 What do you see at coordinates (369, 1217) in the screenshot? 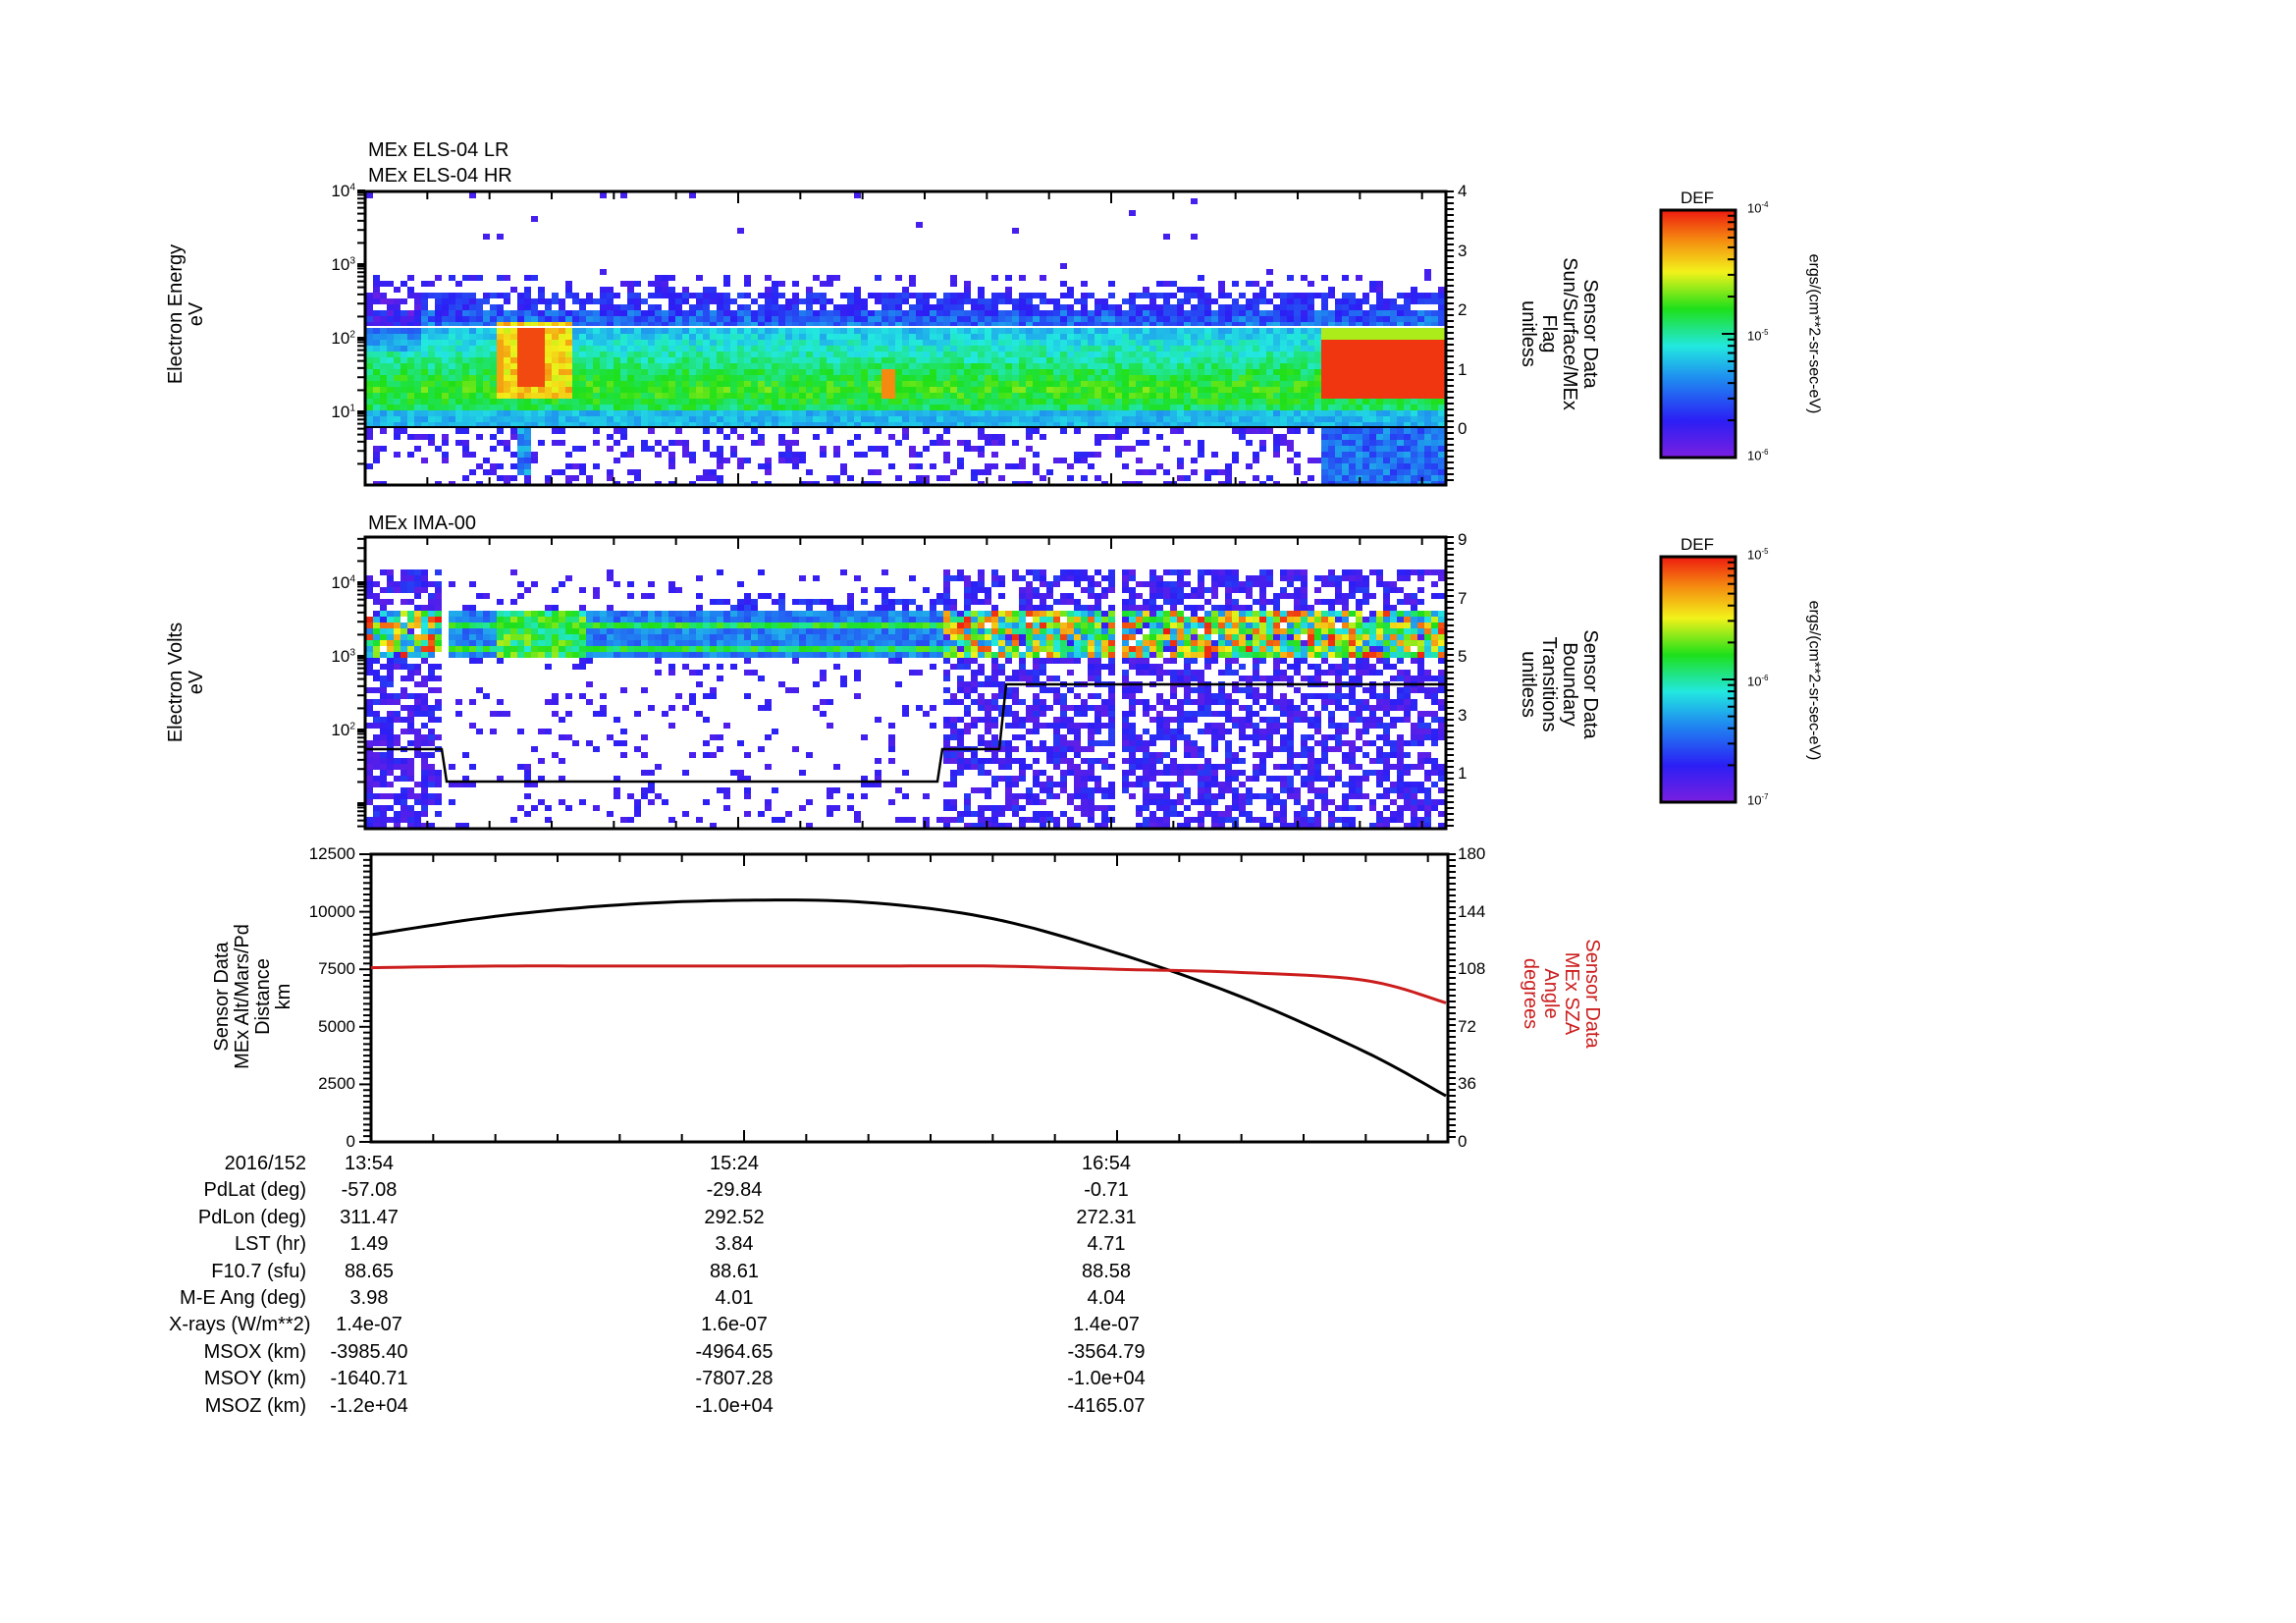
I see `eph-value: 311.47` at bounding box center [369, 1217].